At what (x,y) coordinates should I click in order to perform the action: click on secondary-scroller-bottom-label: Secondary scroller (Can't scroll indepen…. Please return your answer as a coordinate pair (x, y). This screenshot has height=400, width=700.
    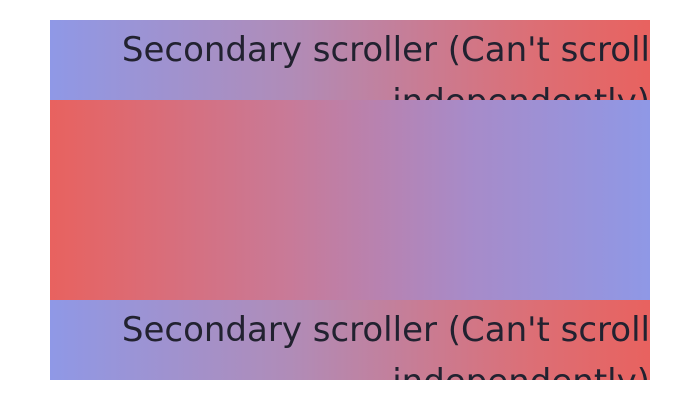
    Looking at the image, I should click on (385, 345).